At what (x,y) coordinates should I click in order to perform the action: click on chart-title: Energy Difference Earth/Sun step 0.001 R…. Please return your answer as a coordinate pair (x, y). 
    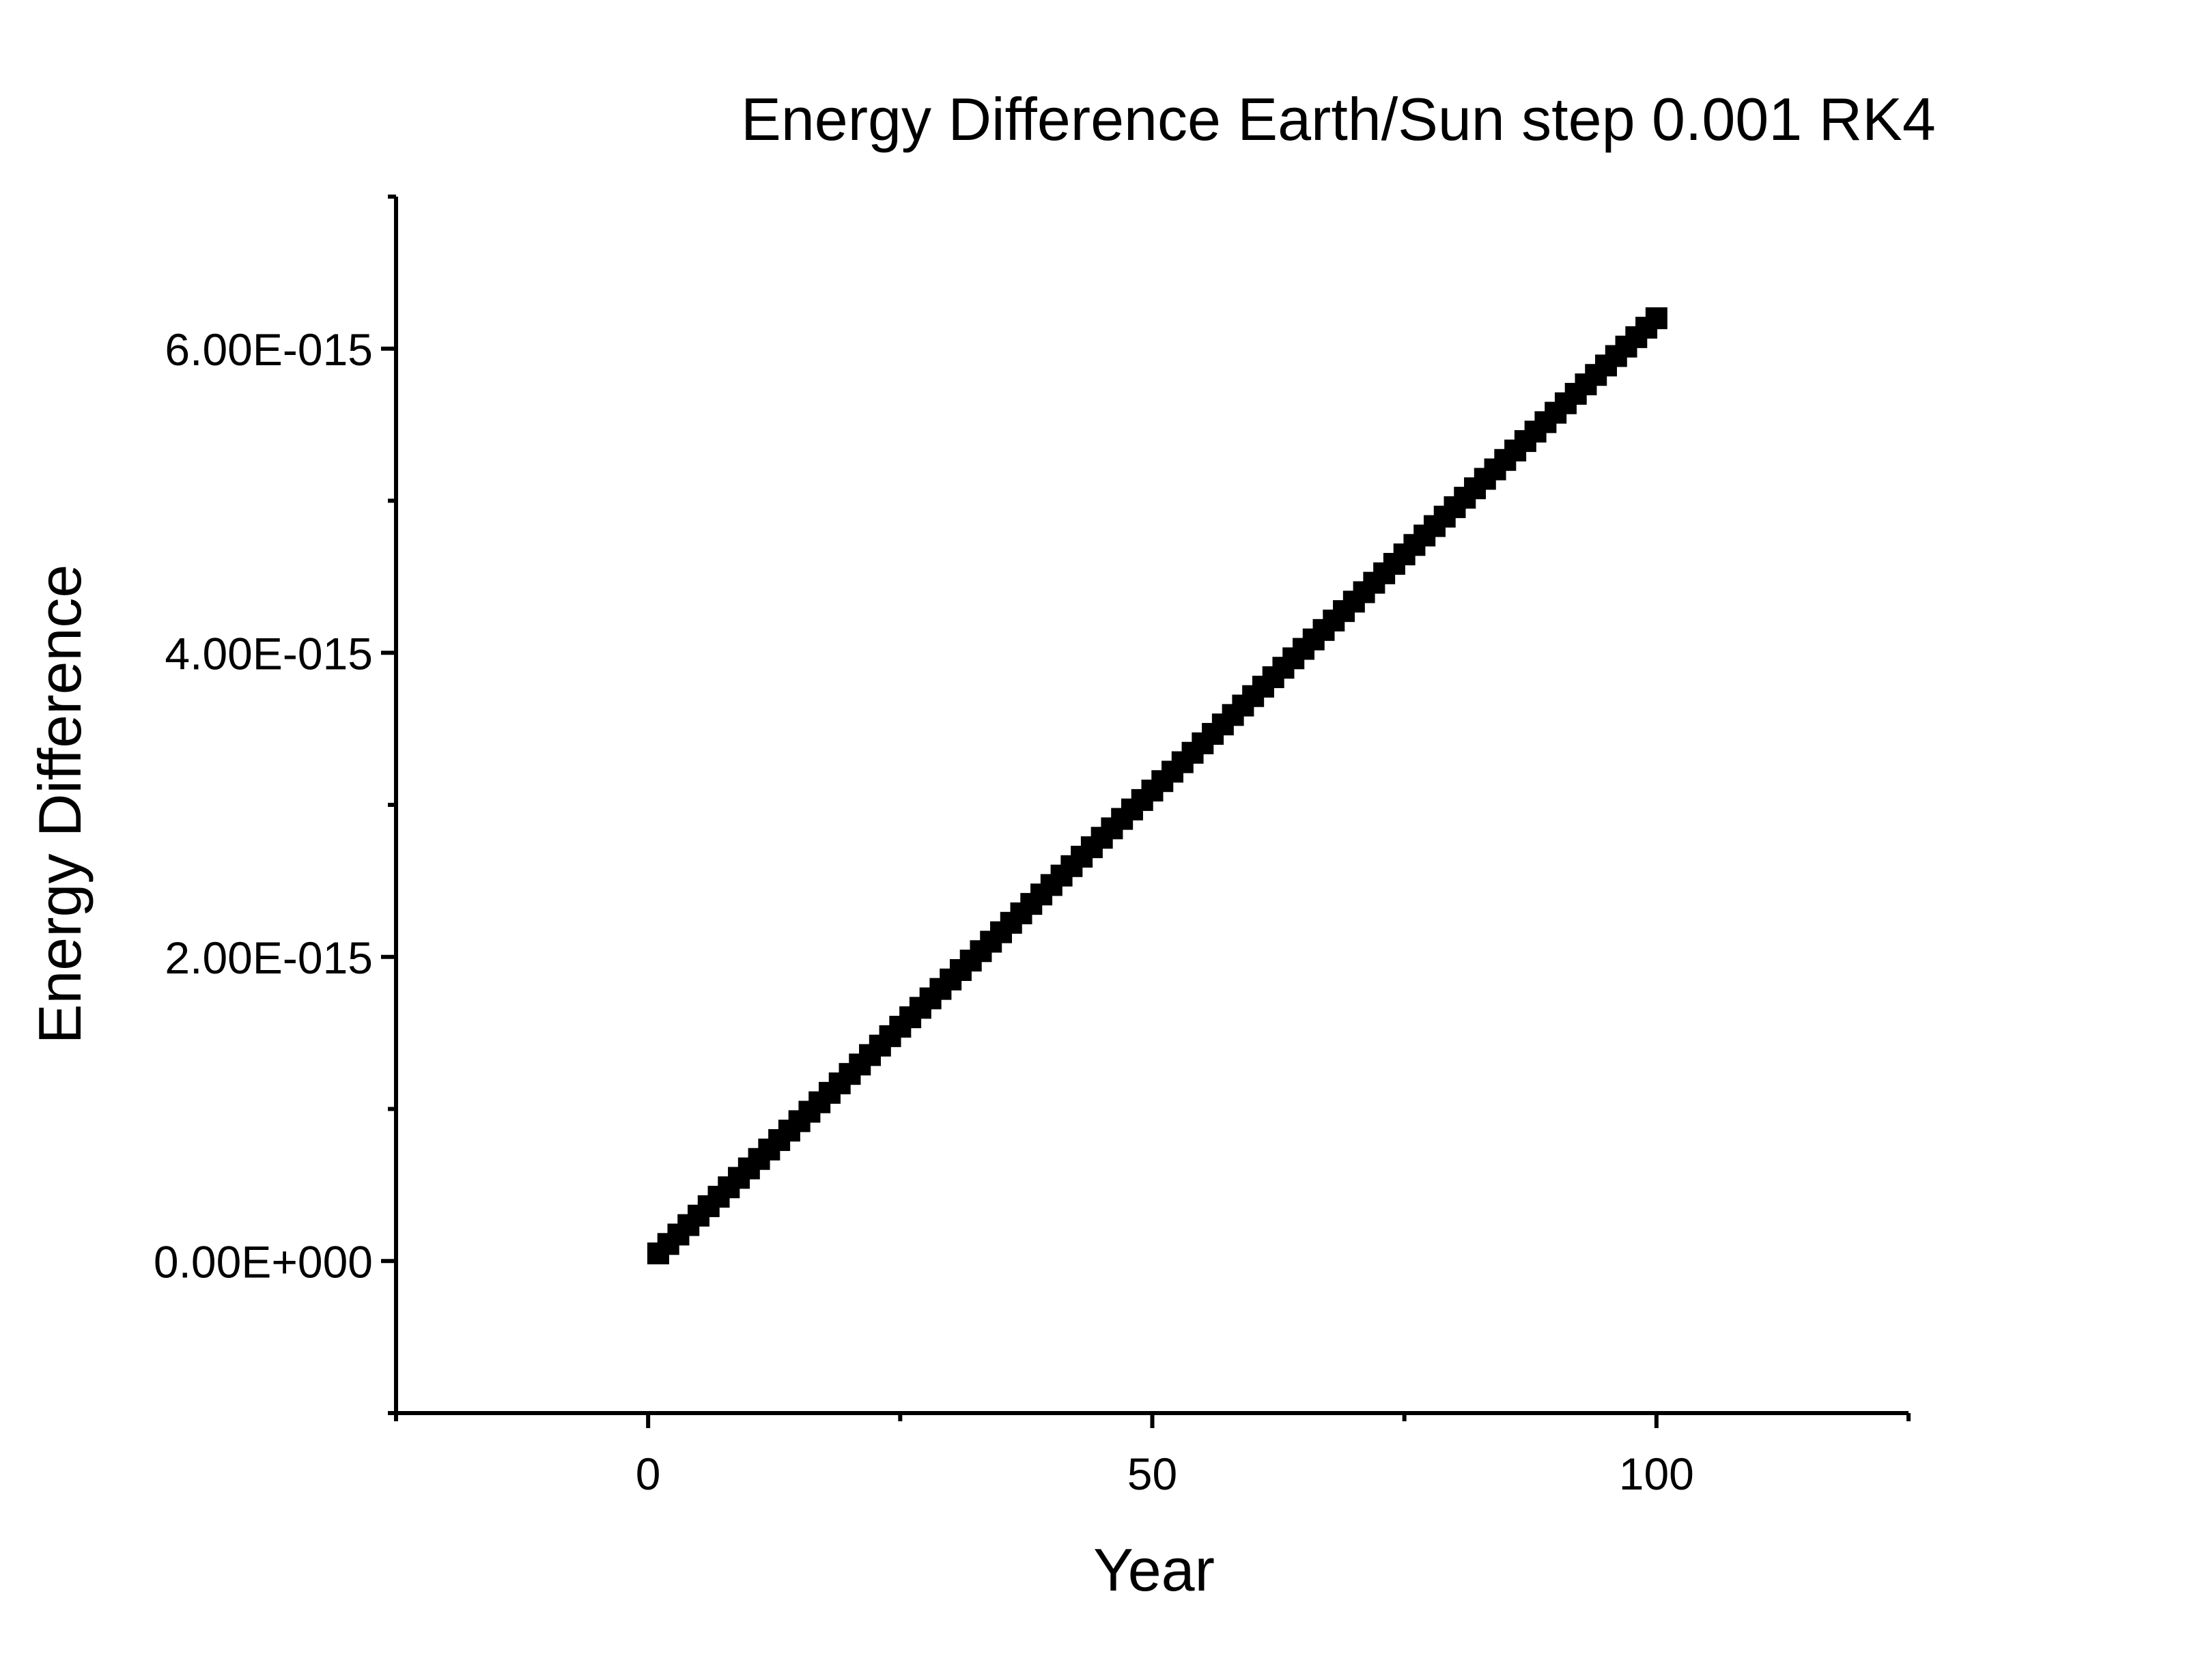
    Looking at the image, I should click on (1338, 119).